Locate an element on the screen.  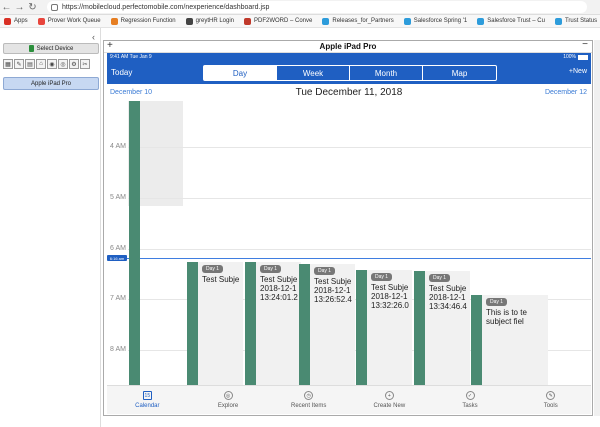
tab-create-new: + Create New is located at coordinates (389, 400).